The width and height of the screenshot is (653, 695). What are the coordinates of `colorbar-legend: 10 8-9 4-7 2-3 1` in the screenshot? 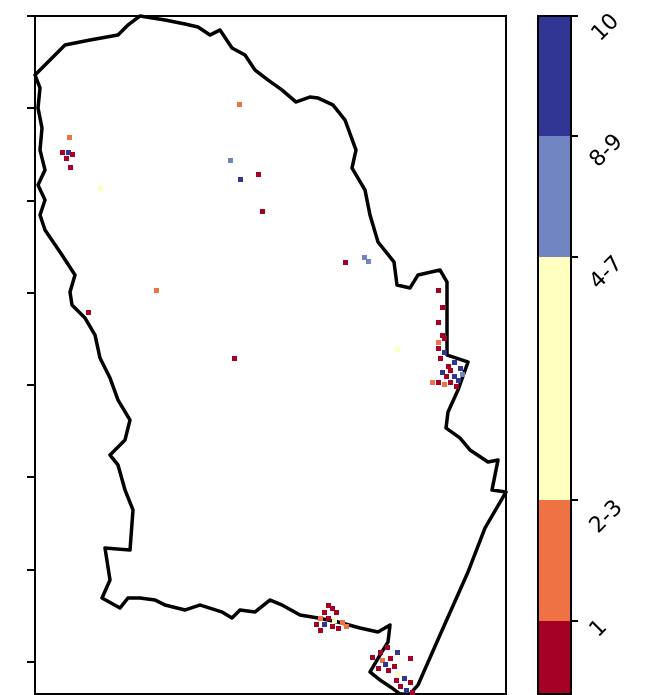 It's located at (582, 352).